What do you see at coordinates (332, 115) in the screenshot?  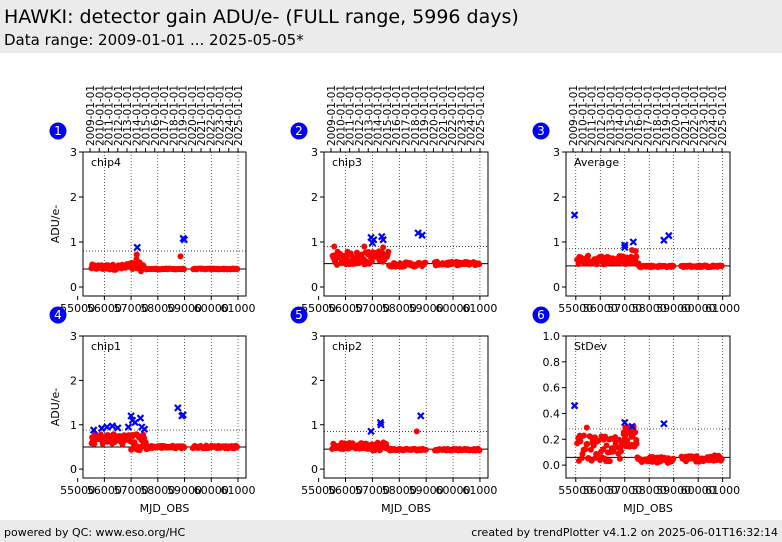 I see `date-tick-label: 2009-01-01` at bounding box center [332, 115].